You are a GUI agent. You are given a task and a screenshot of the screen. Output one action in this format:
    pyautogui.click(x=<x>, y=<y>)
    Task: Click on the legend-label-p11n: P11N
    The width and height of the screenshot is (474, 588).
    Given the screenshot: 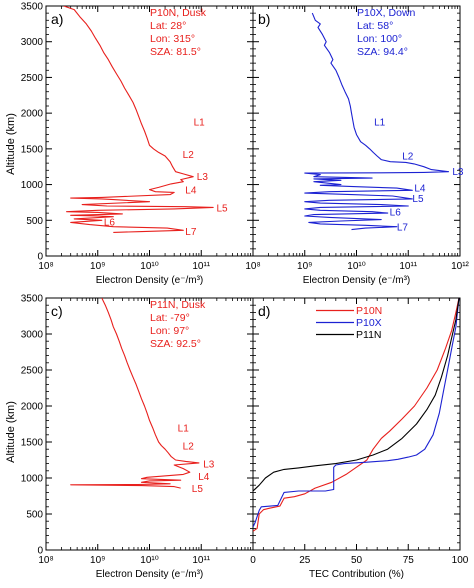 What is the action you would take?
    pyautogui.click(x=369, y=335)
    